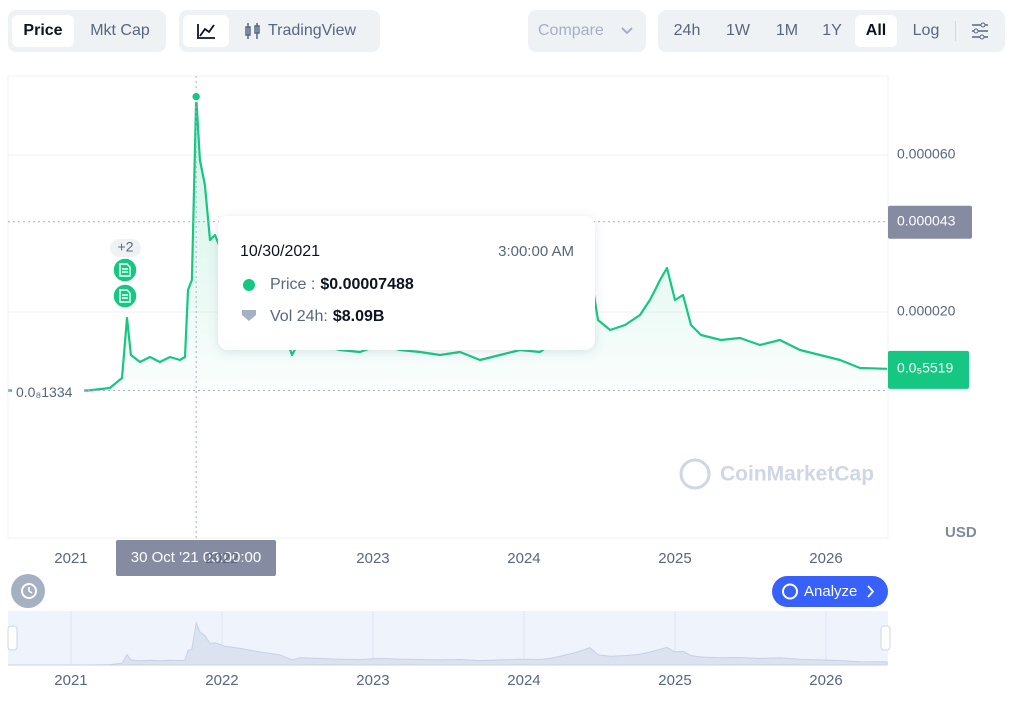  What do you see at coordinates (221, 558) in the screenshot?
I see `x-tick-label: 2022` at bounding box center [221, 558].